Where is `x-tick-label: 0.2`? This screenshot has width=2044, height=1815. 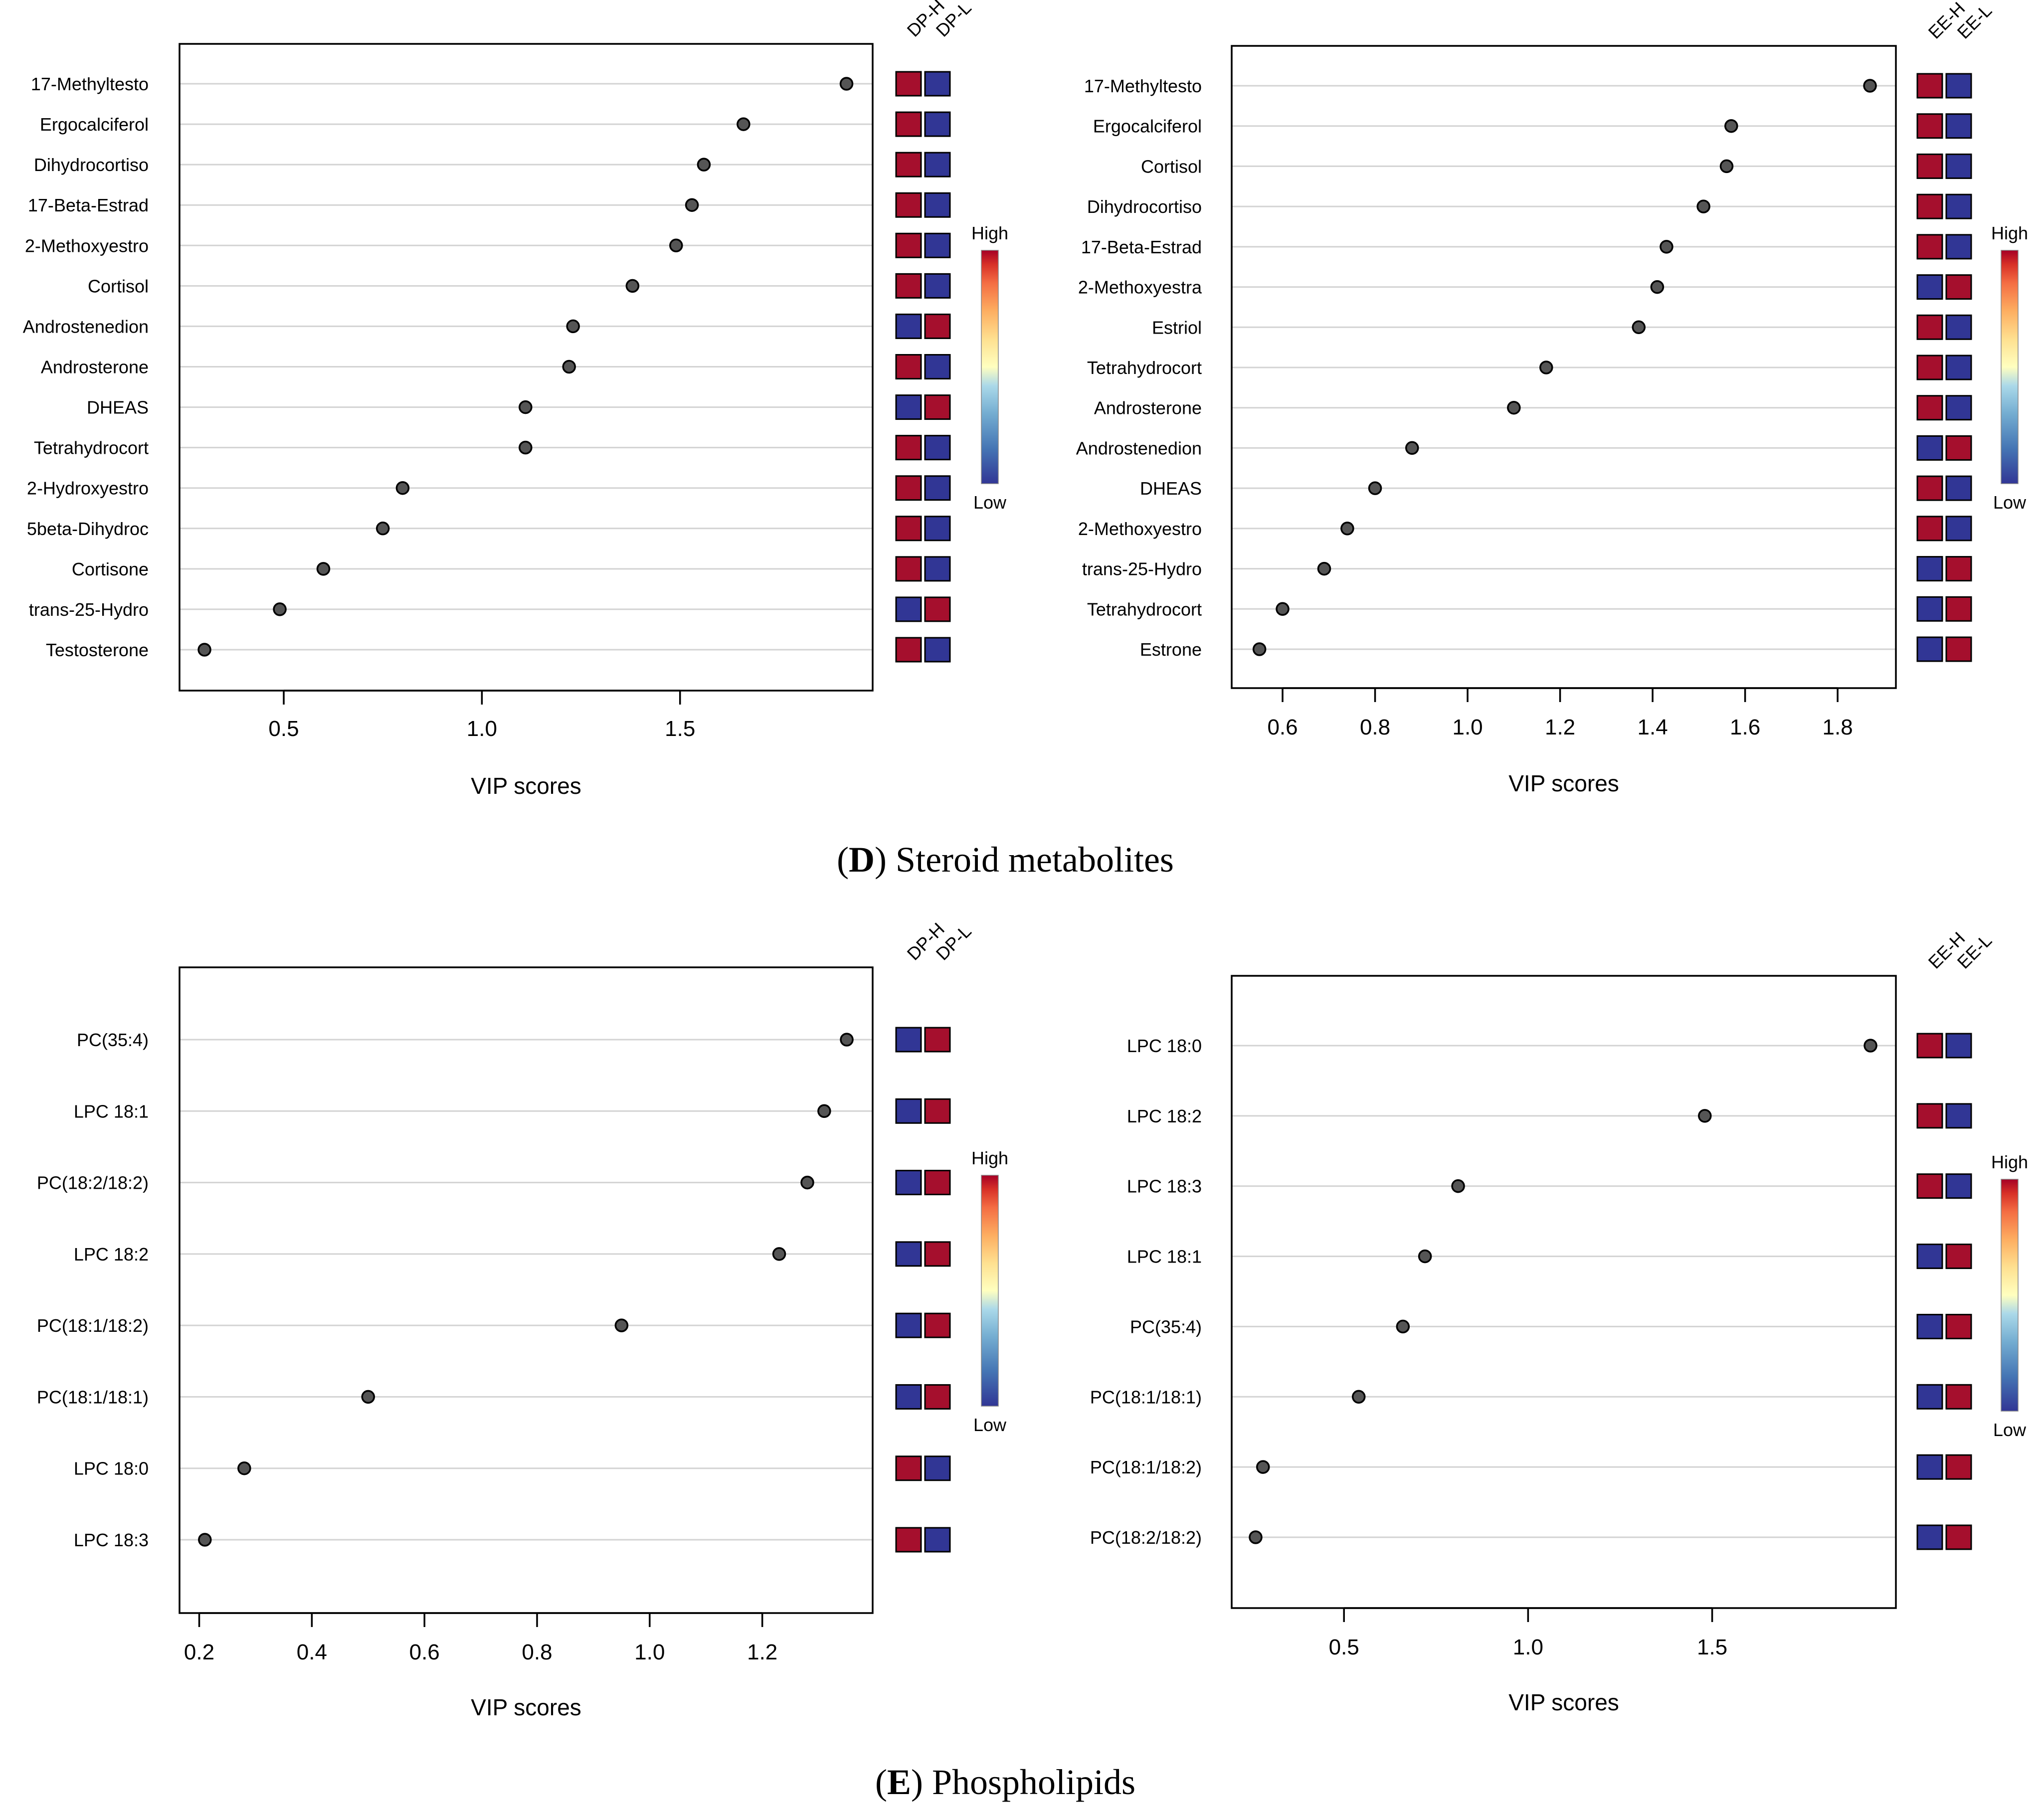
x-tick-label: 0.2 is located at coordinates (199, 1652).